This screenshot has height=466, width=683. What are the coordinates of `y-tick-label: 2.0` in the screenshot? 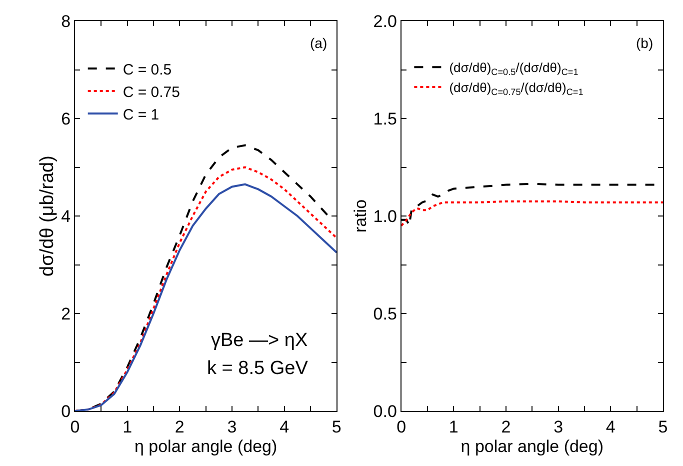 It's located at (385, 21).